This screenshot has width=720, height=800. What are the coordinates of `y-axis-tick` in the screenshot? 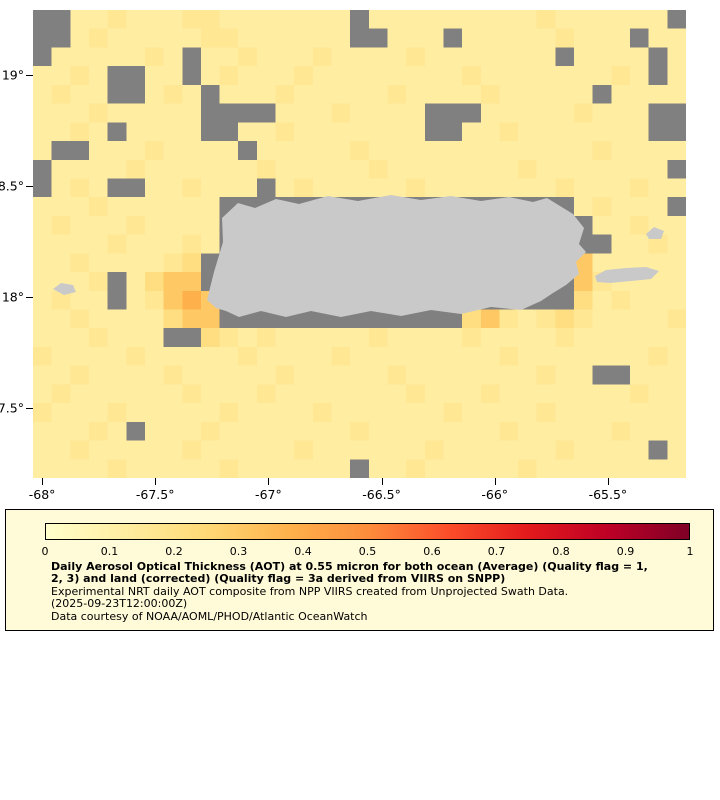 It's located at (29, 409).